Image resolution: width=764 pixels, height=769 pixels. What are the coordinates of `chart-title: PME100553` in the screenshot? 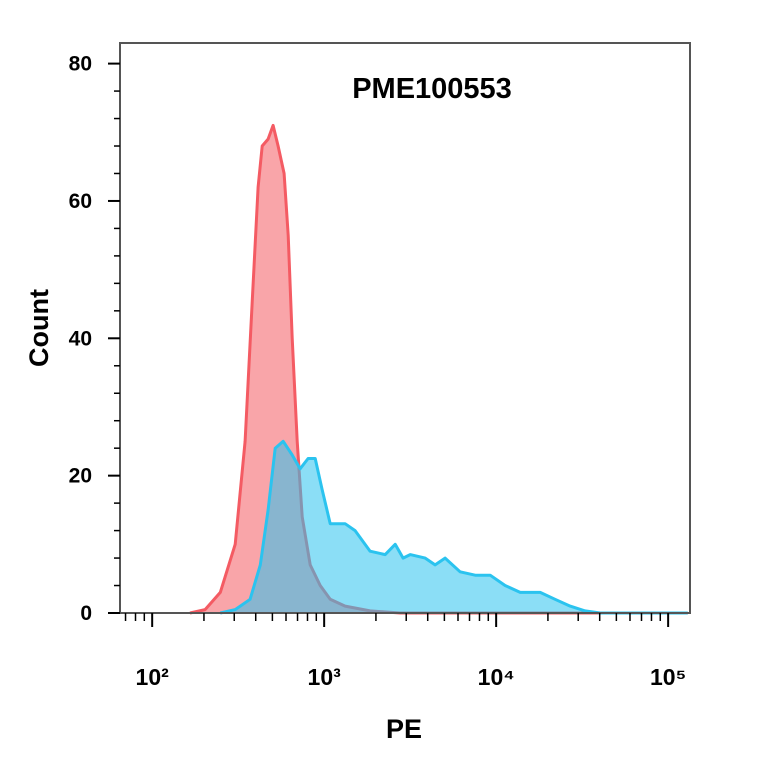 It's located at (432, 89).